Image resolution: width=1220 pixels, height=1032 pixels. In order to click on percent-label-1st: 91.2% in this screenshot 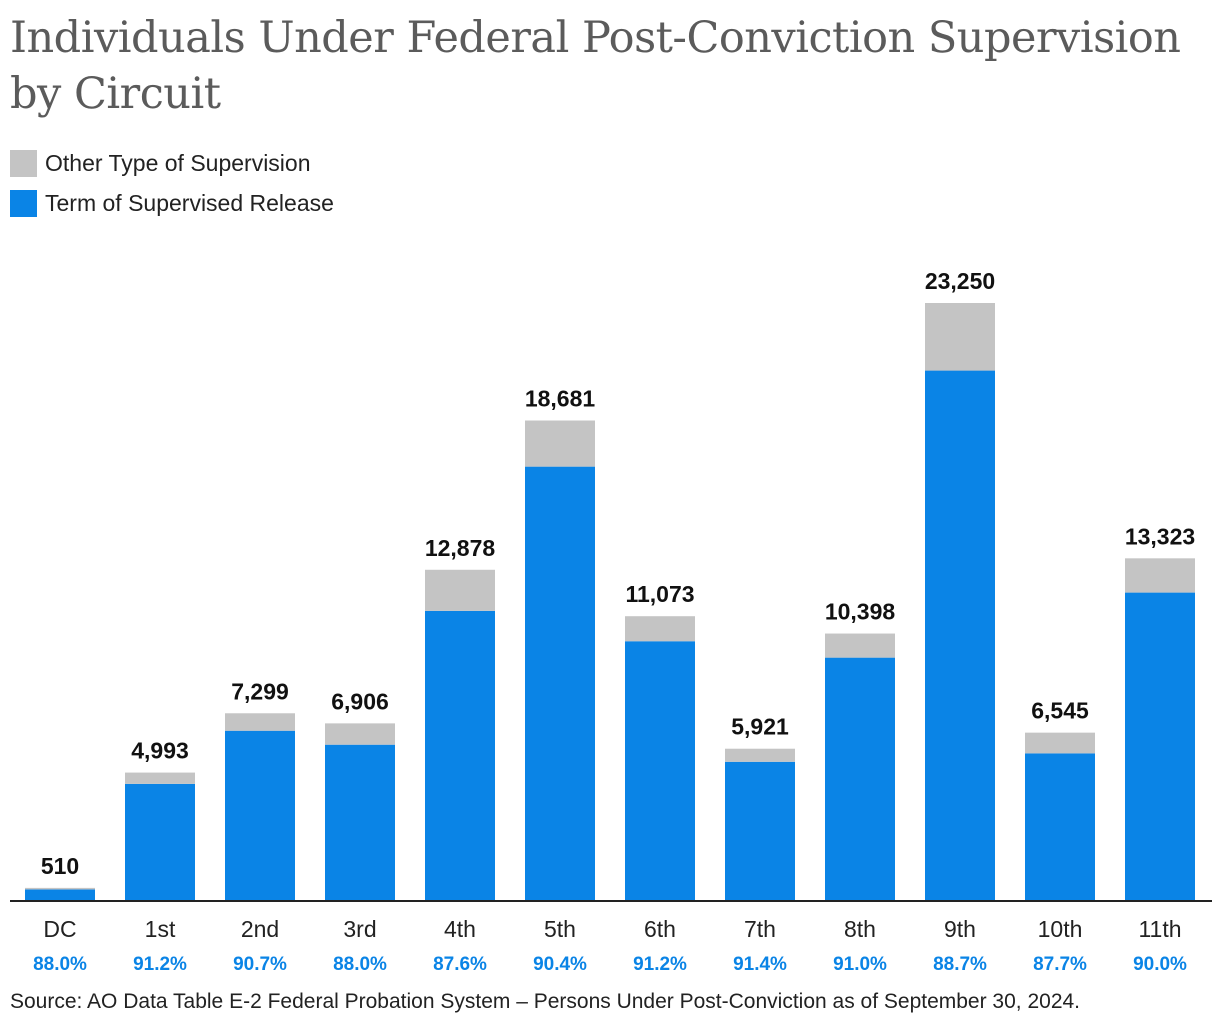, I will do `click(160, 964)`.